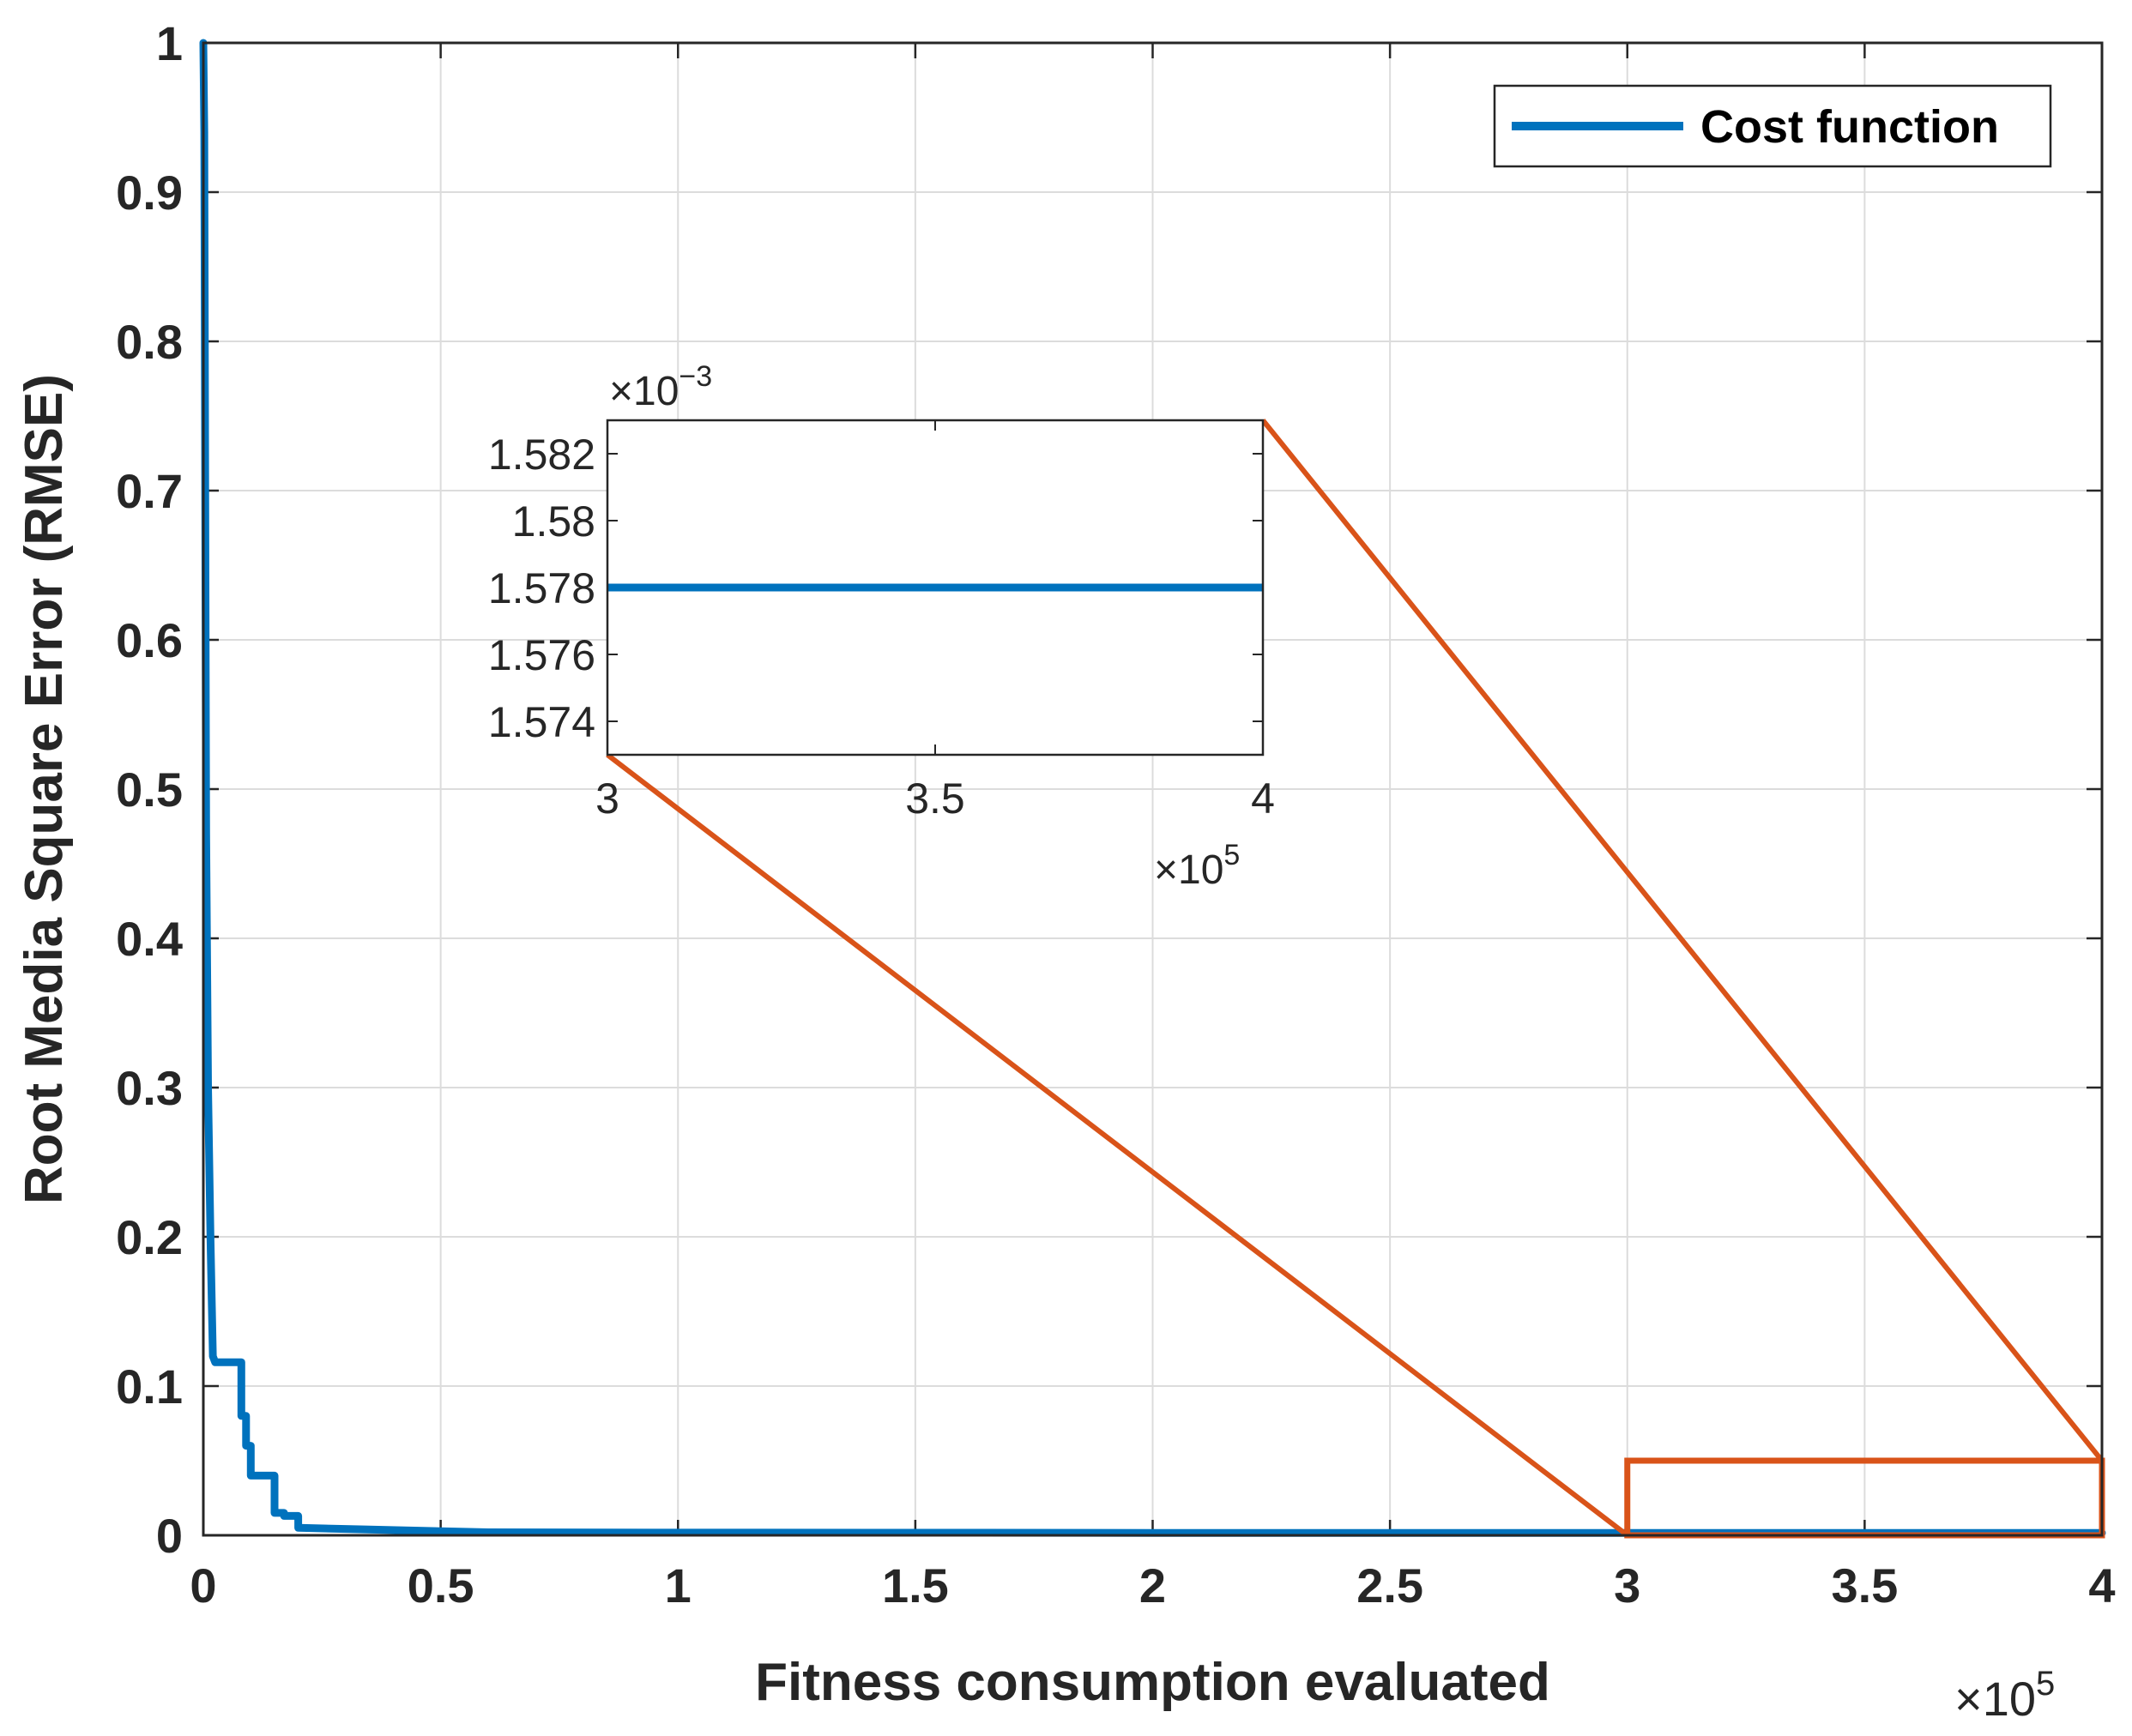 The height and width of the screenshot is (1736, 2132). Describe the element at coordinates (644, 391) in the screenshot. I see `inset-y-multiplier-base: ×10` at that location.